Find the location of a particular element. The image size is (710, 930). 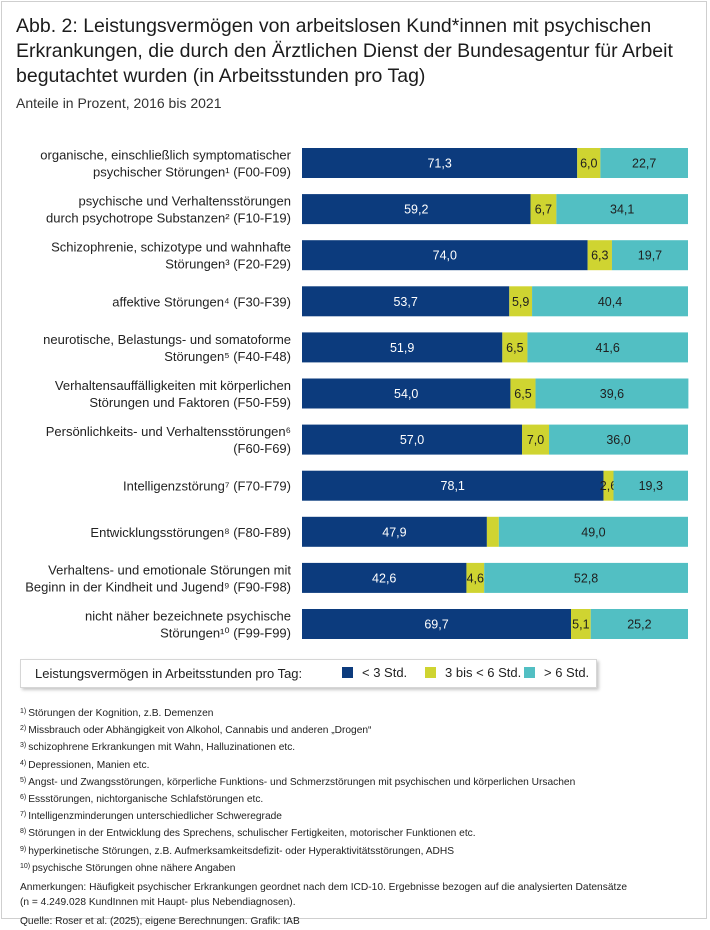

data-label: 34,1 is located at coordinates (622, 210).